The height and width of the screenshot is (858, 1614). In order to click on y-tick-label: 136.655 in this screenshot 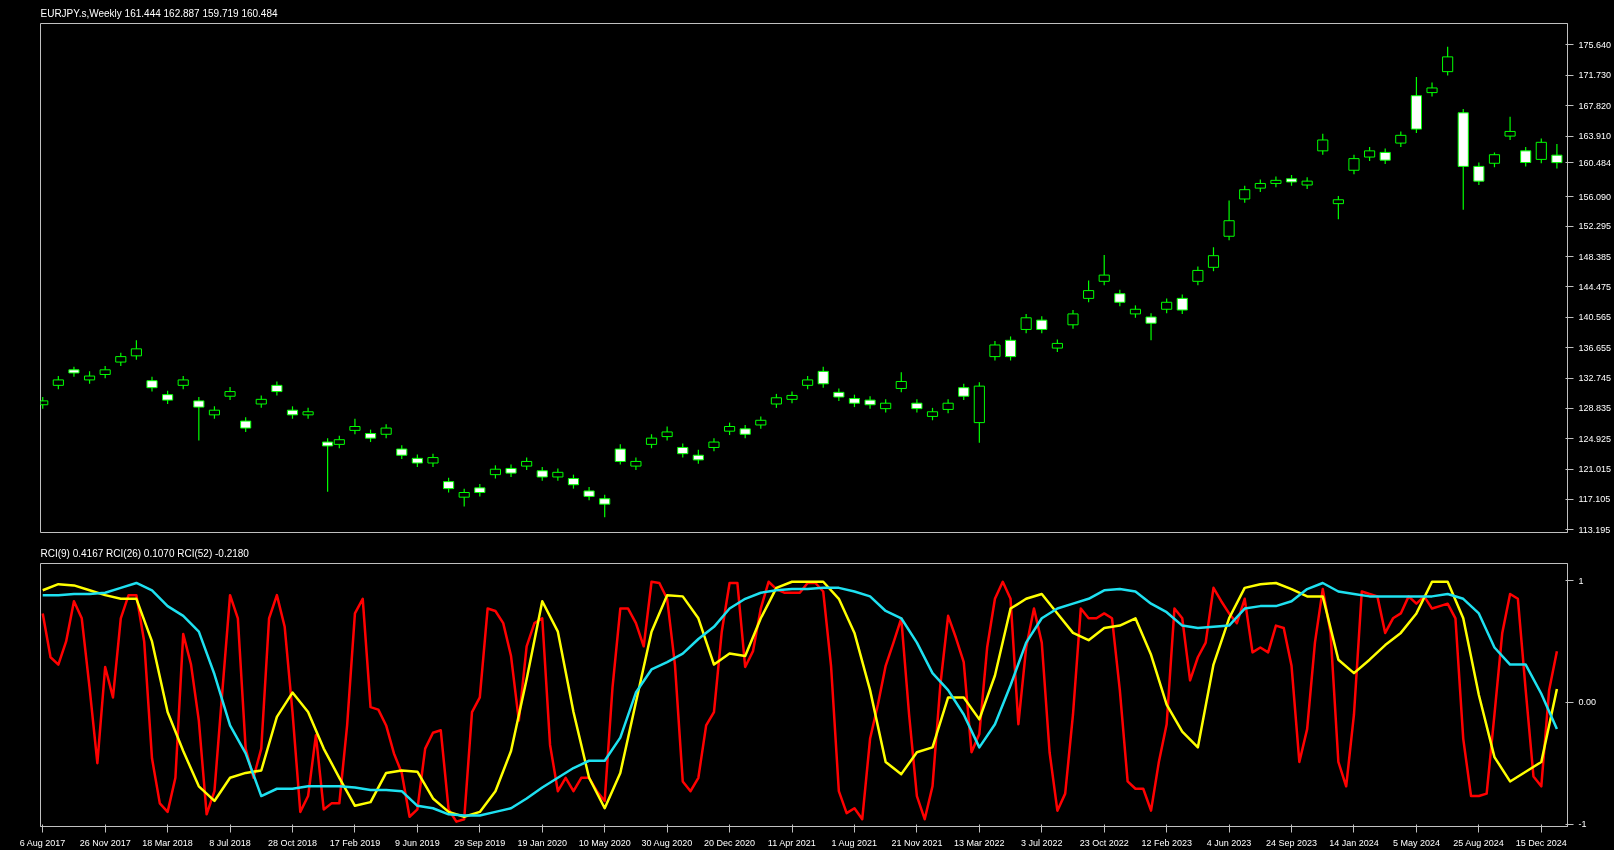, I will do `click(1595, 347)`.